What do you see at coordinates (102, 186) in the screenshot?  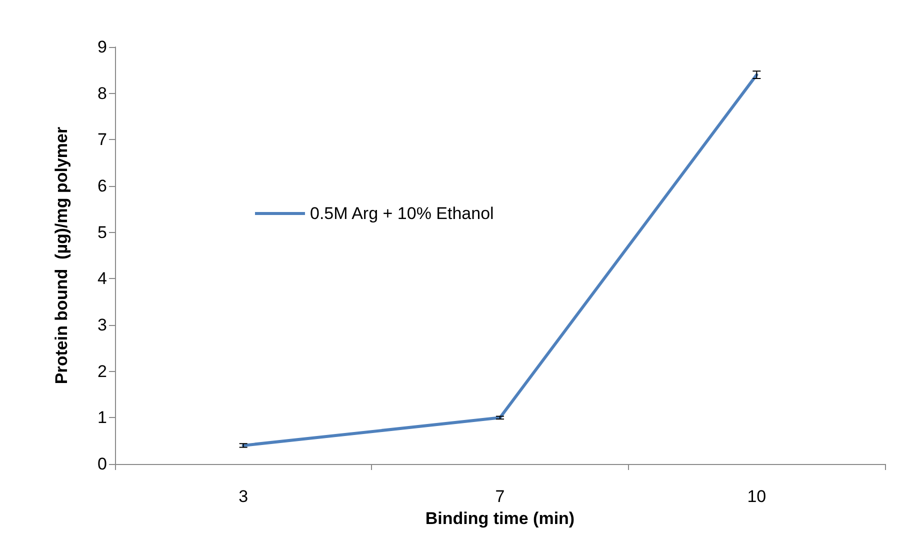 I see `y-tick-label: 6` at bounding box center [102, 186].